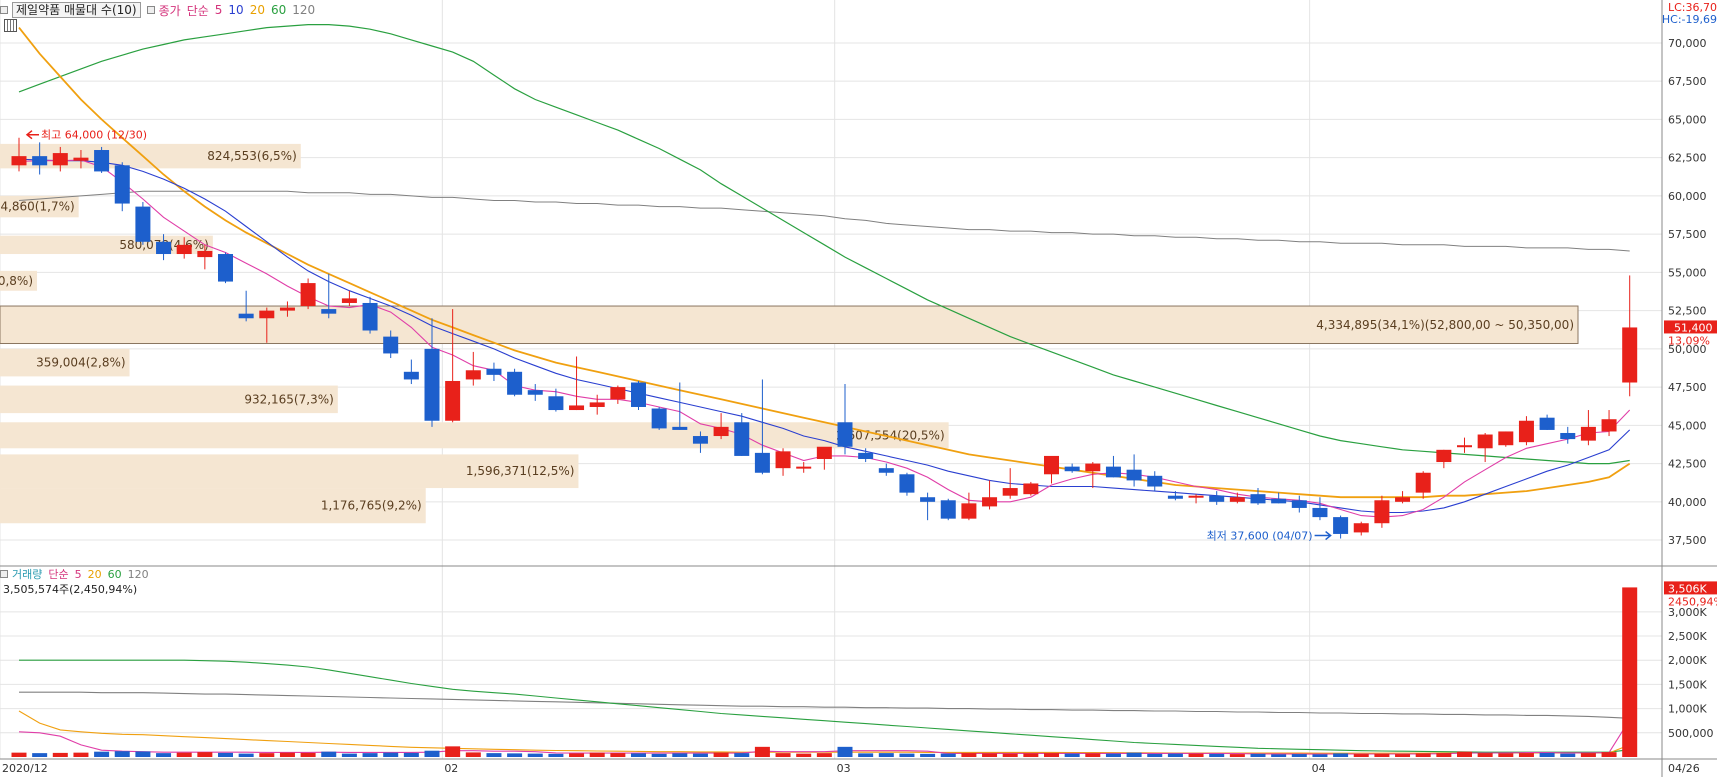  Describe the element at coordinates (304, 10) in the screenshot. I see `ma120-period: 120` at that location.